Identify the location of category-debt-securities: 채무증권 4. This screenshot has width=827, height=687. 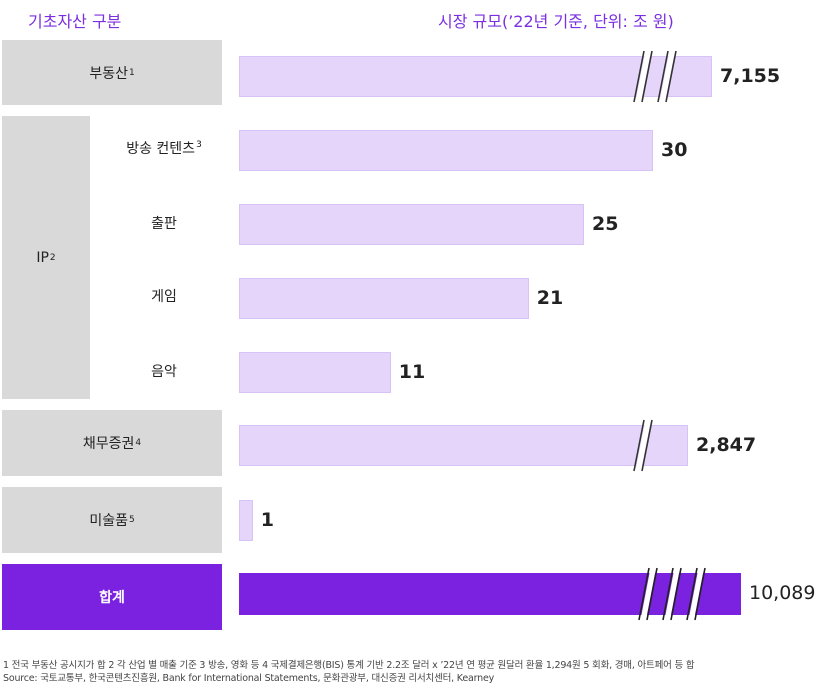
(112, 443).